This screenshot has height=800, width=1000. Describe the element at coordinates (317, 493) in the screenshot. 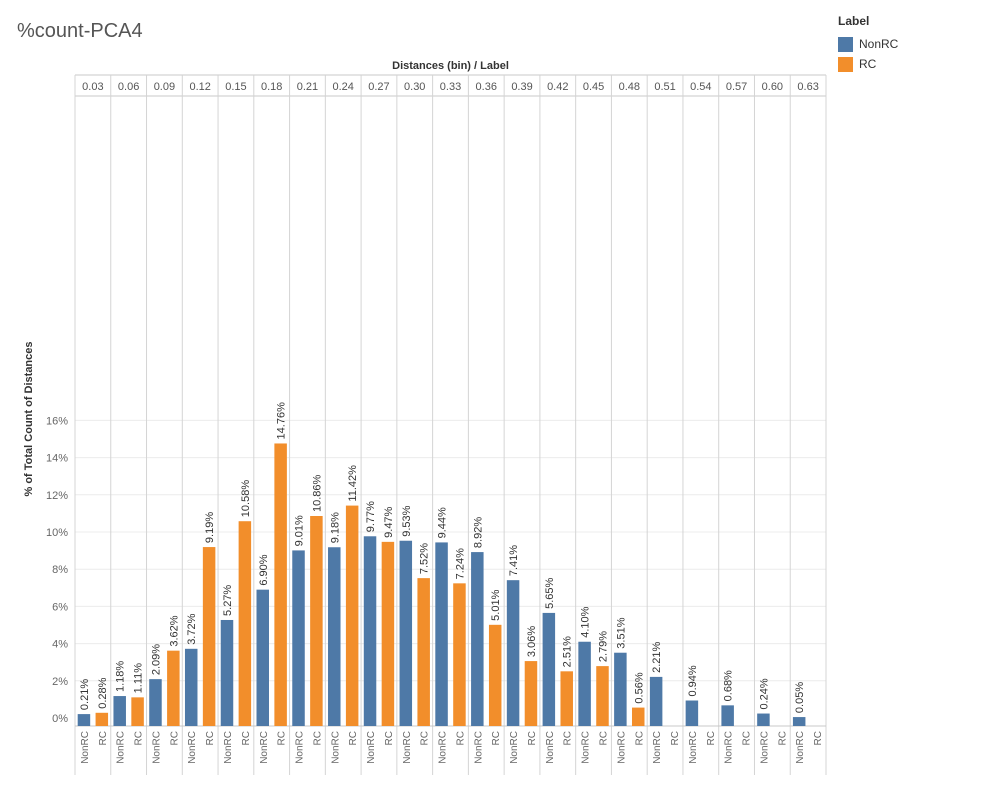

I see `data-label: 10.86%` at that location.